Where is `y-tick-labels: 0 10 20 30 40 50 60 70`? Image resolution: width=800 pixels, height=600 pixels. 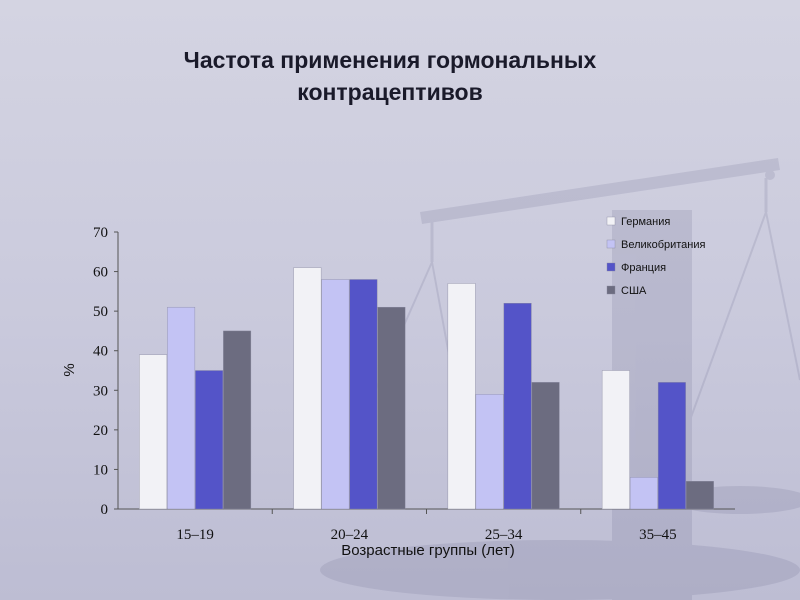 y-tick-labels: 0 10 20 30 40 50 60 70 is located at coordinates (105, 371).